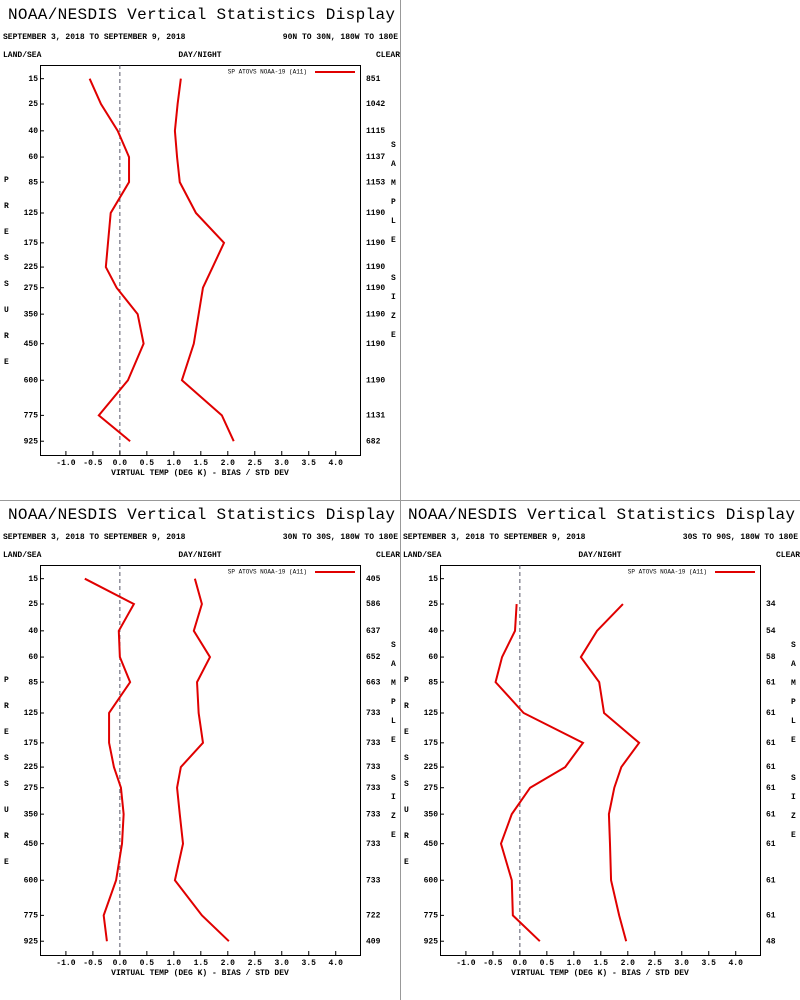 The image size is (800, 1000). What do you see at coordinates (373, 915) in the screenshot?
I see `sample-size-label: 722` at bounding box center [373, 915].